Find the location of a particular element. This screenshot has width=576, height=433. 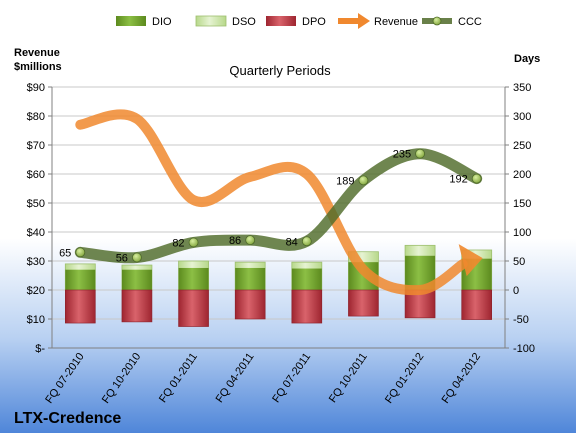

left-tick-label: $50 is located at coordinates (36, 204).